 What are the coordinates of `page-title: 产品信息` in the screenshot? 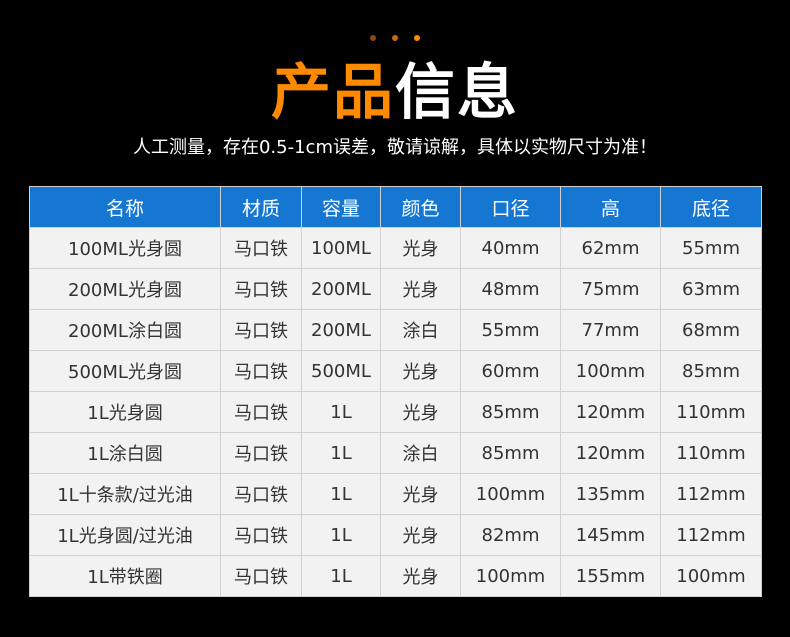 It's located at (395, 93).